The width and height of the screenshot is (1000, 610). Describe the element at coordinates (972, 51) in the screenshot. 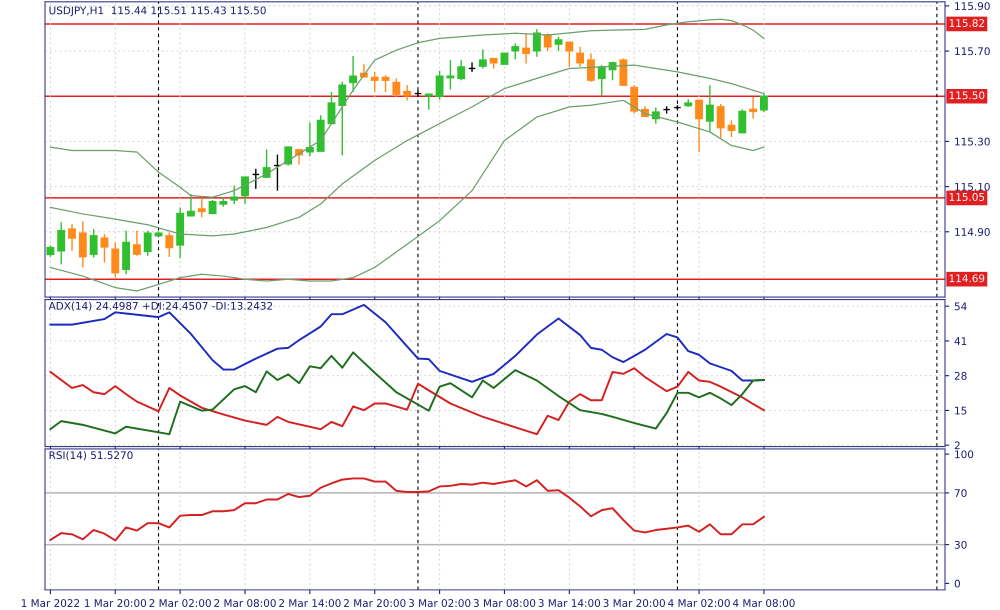

I see `y-tick-label: 115.70` at that location.